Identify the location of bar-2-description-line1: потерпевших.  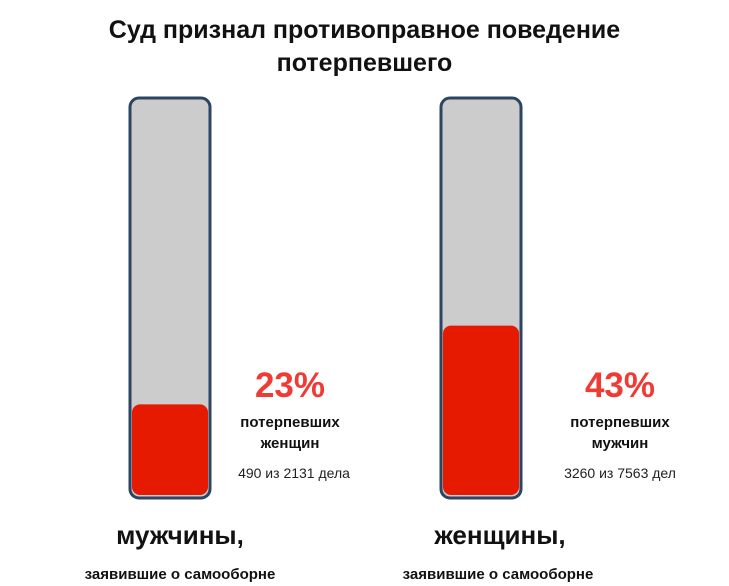
(620, 422).